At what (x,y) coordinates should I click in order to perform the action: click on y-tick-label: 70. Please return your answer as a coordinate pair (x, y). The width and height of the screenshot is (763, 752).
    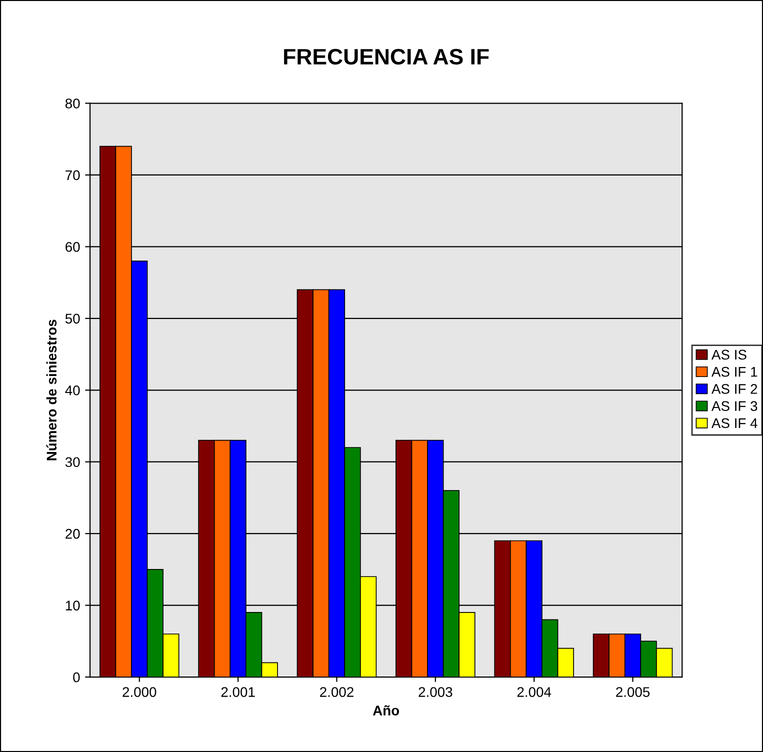
    Looking at the image, I should click on (73, 175).